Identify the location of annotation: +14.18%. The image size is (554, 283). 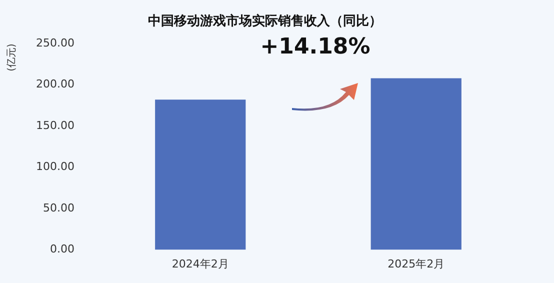
(315, 47).